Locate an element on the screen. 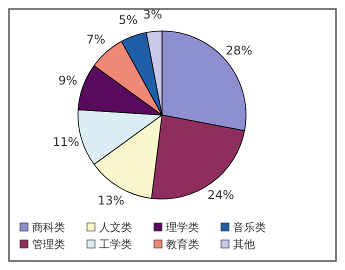 This screenshot has width=345, height=270. data-label: 24% is located at coordinates (220, 195).